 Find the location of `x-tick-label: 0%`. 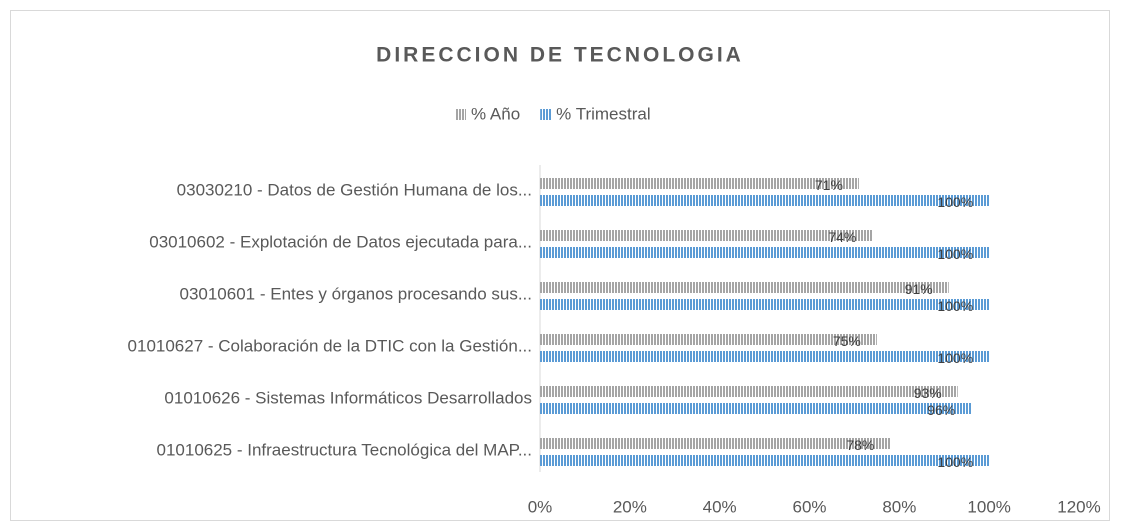

x-tick-label: 0% is located at coordinates (540, 506).